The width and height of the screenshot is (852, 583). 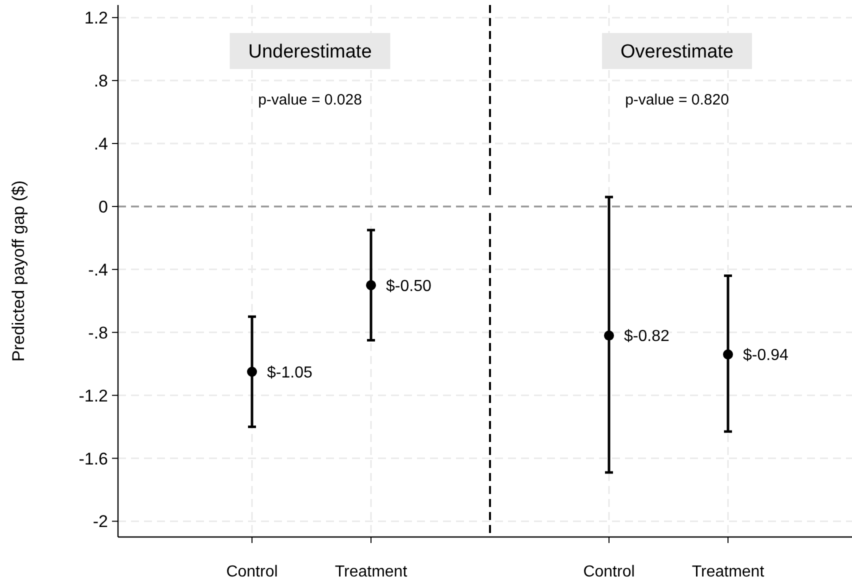 What do you see at coordinates (101, 81) in the screenshot?
I see `y-tick-label: .8` at bounding box center [101, 81].